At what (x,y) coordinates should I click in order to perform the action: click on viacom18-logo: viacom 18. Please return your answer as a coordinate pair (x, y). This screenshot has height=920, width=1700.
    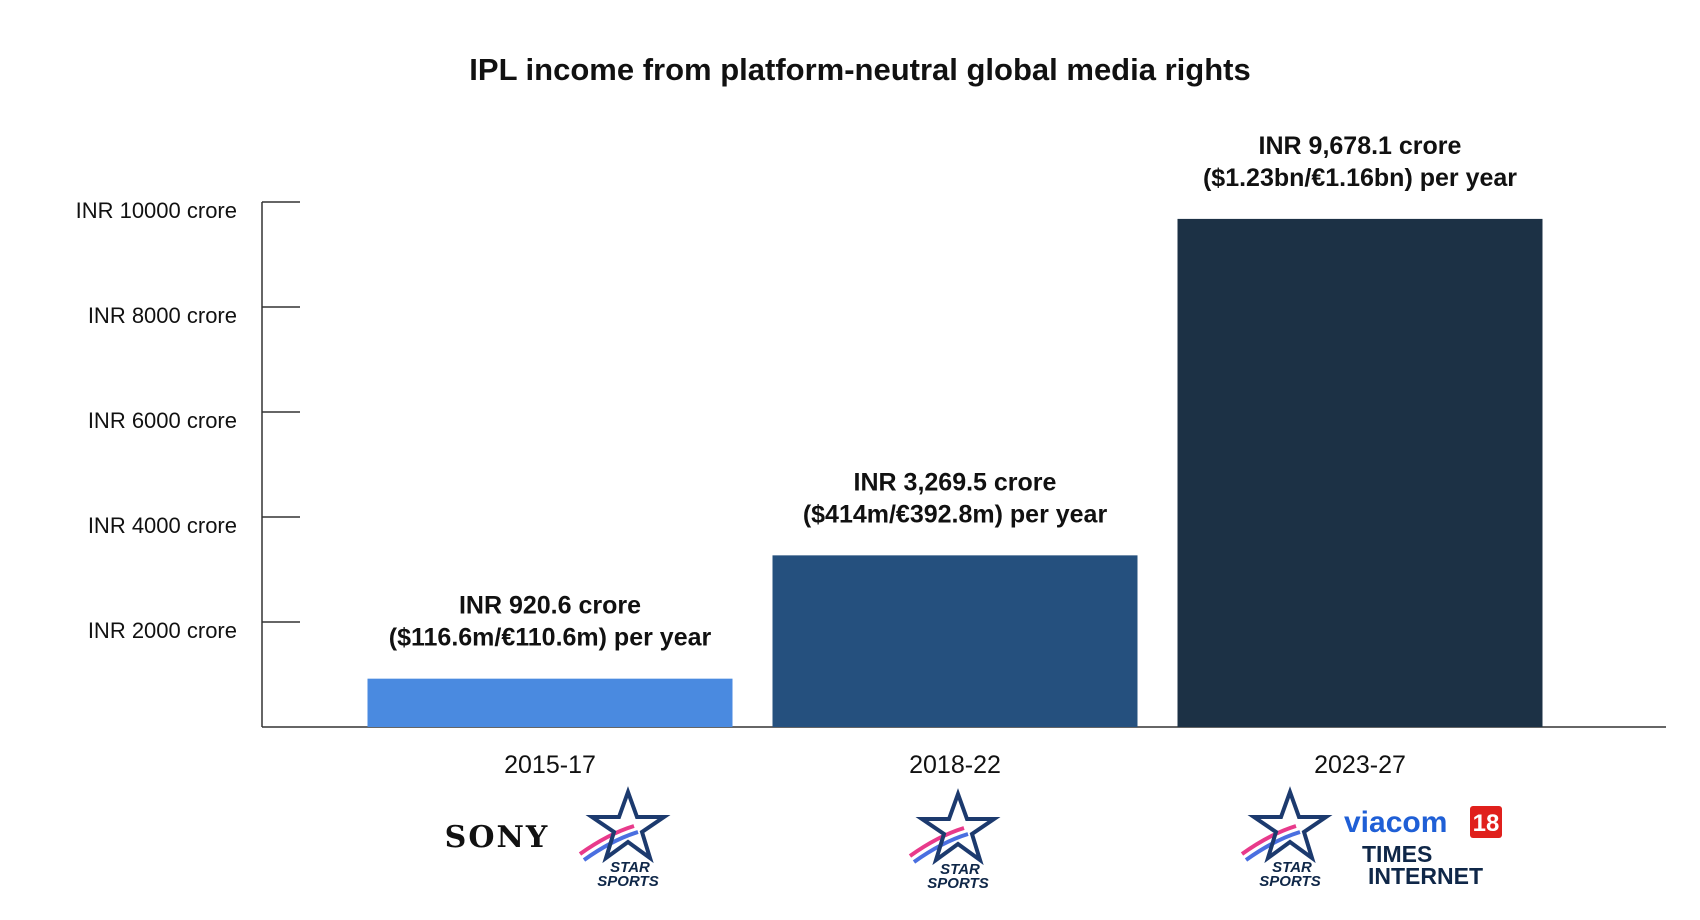
    Looking at the image, I should click on (1423, 822).